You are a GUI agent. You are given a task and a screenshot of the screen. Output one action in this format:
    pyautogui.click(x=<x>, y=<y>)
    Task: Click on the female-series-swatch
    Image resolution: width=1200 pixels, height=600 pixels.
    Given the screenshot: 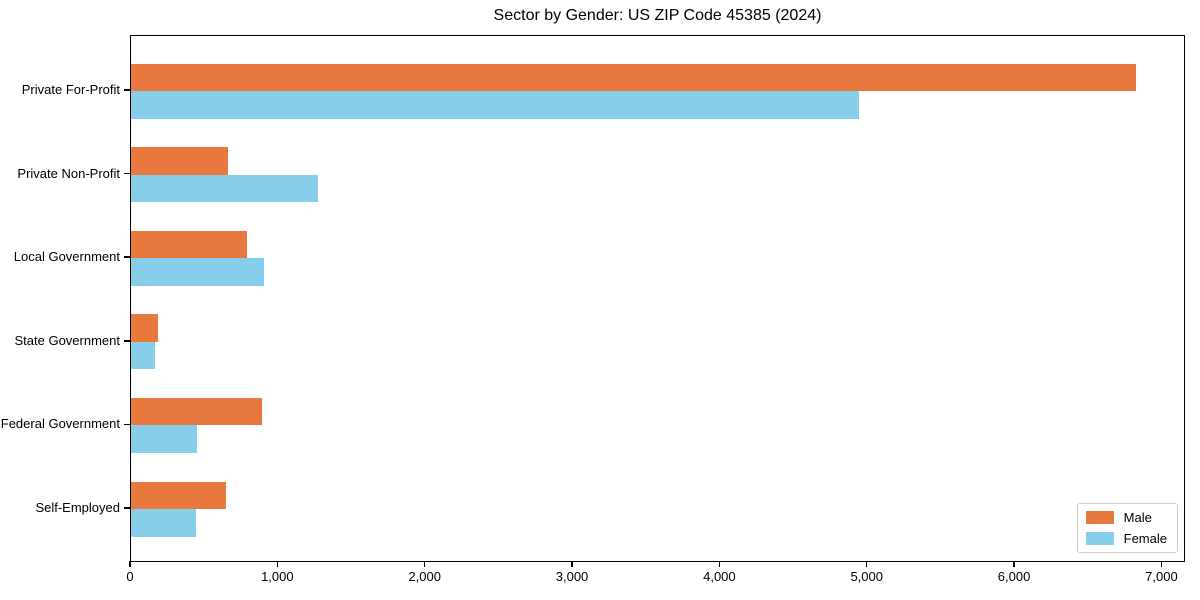 What is the action you would take?
    pyautogui.click(x=1099, y=538)
    